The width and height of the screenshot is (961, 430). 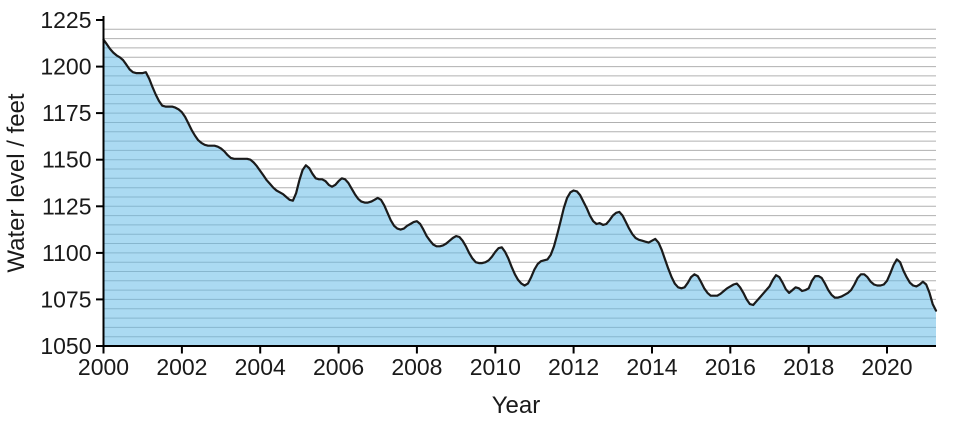 What do you see at coordinates (66, 160) in the screenshot?
I see `y-tick-label: 1150` at bounding box center [66, 160].